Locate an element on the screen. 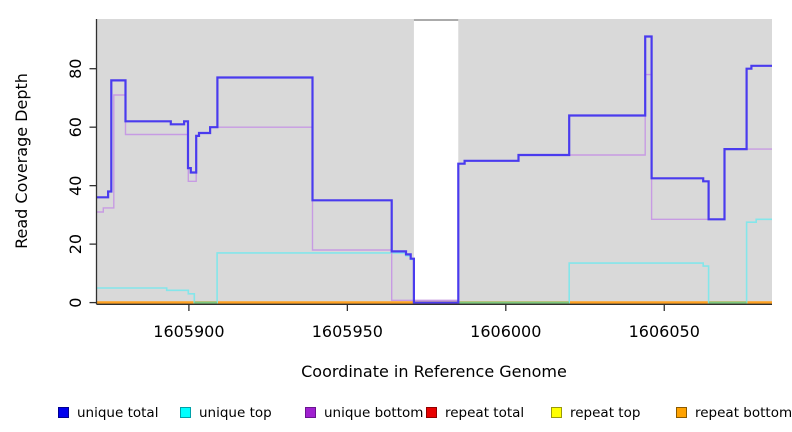 This screenshot has width=792, height=432. legend-label: unique total is located at coordinates (118, 413).